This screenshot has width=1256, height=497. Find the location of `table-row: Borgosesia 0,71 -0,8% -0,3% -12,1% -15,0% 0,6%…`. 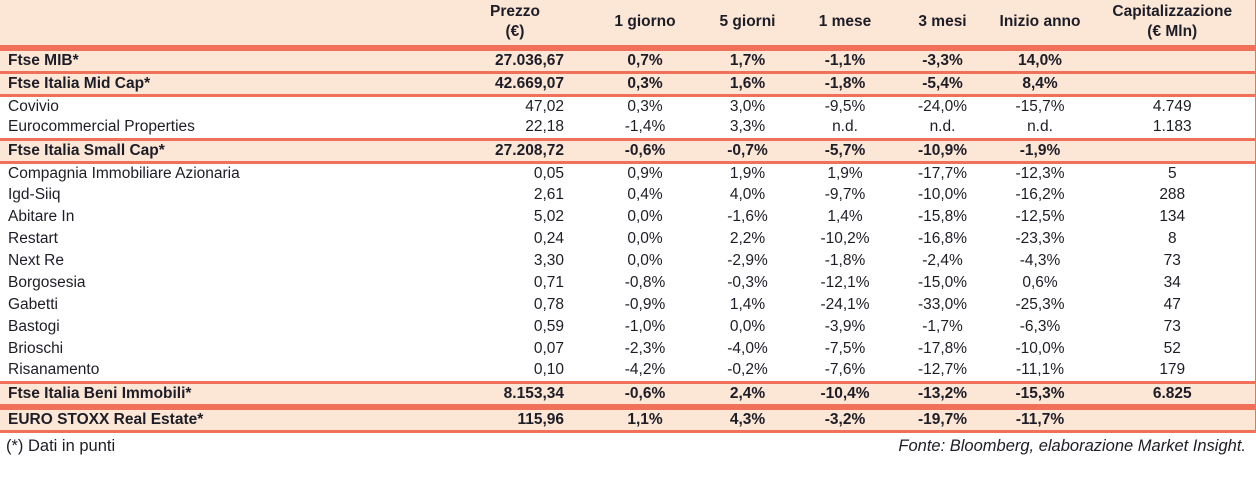

table-row: Borgosesia 0,71 -0,8% -0,3% -12,1% -15,0% 0,6%… is located at coordinates (628, 283).